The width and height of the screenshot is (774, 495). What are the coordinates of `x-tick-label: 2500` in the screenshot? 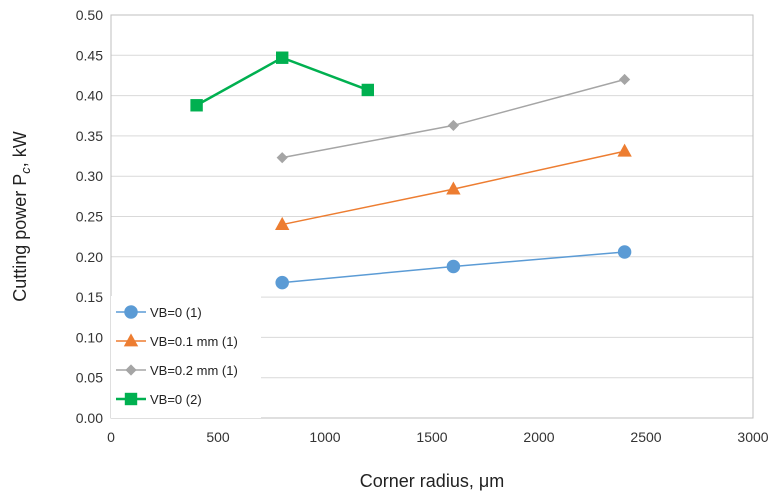 It's located at (645, 437).